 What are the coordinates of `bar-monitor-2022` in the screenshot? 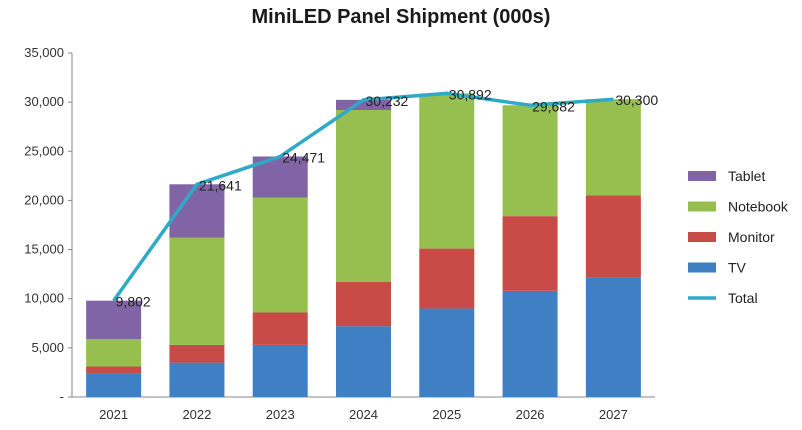 It's located at (197, 353).